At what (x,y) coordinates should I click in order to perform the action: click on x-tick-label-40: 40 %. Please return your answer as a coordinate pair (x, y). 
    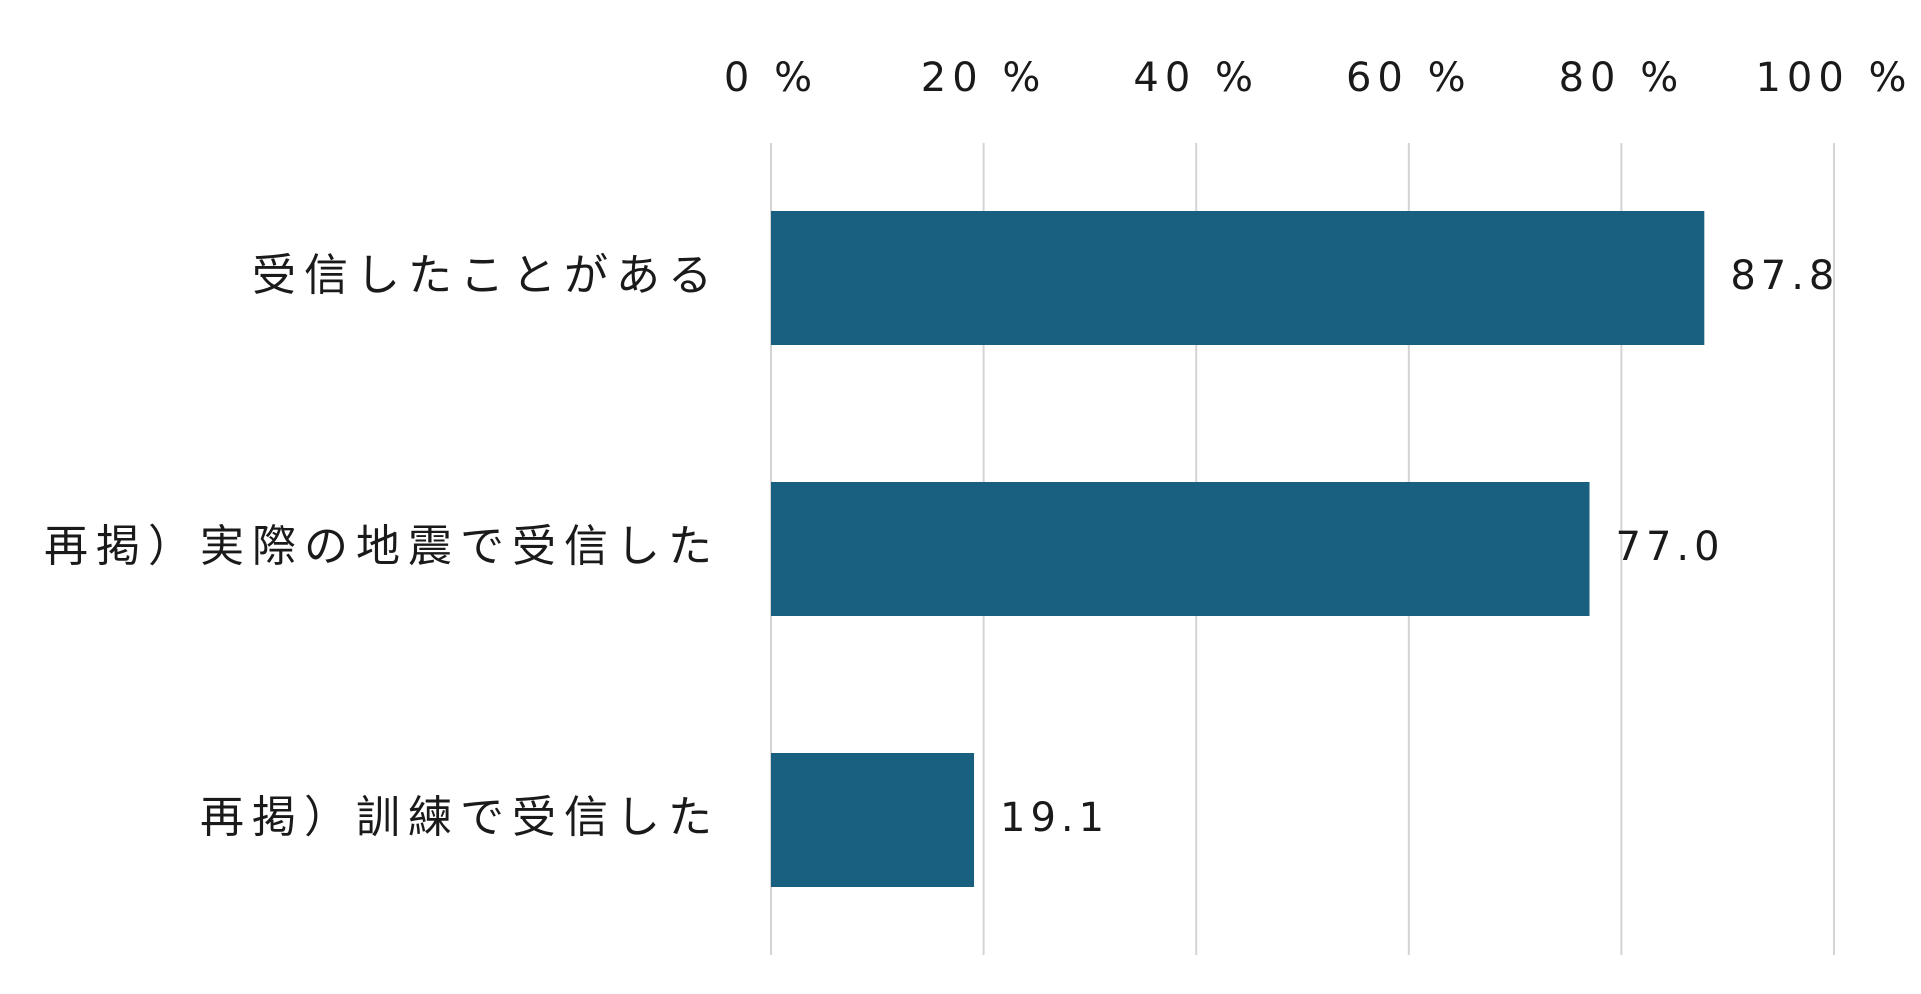
    Looking at the image, I should click on (1196, 78).